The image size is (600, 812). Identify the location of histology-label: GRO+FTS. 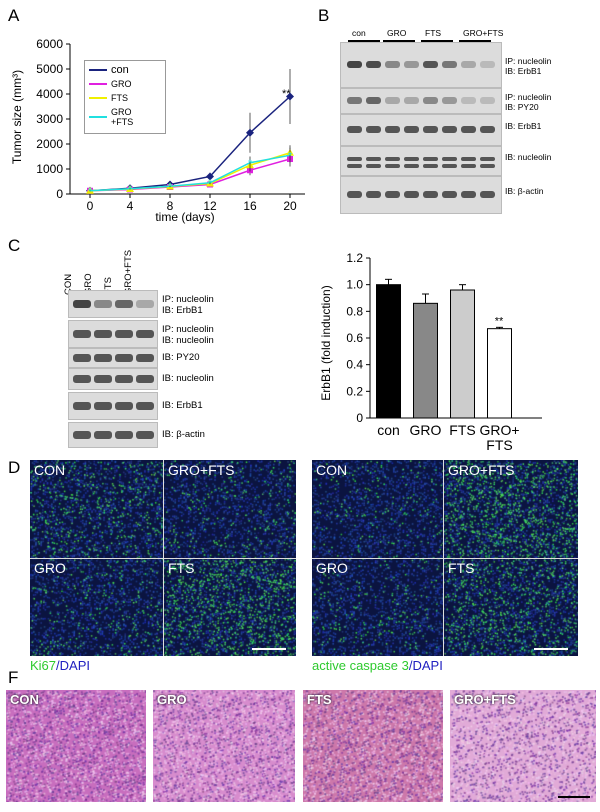
(485, 699).